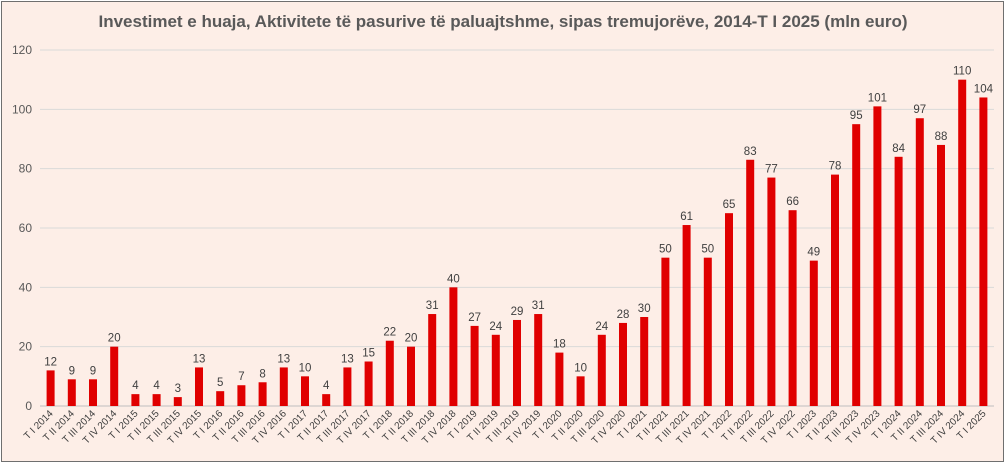 The height and width of the screenshot is (465, 1007). I want to click on data-label: 8, so click(262, 374).